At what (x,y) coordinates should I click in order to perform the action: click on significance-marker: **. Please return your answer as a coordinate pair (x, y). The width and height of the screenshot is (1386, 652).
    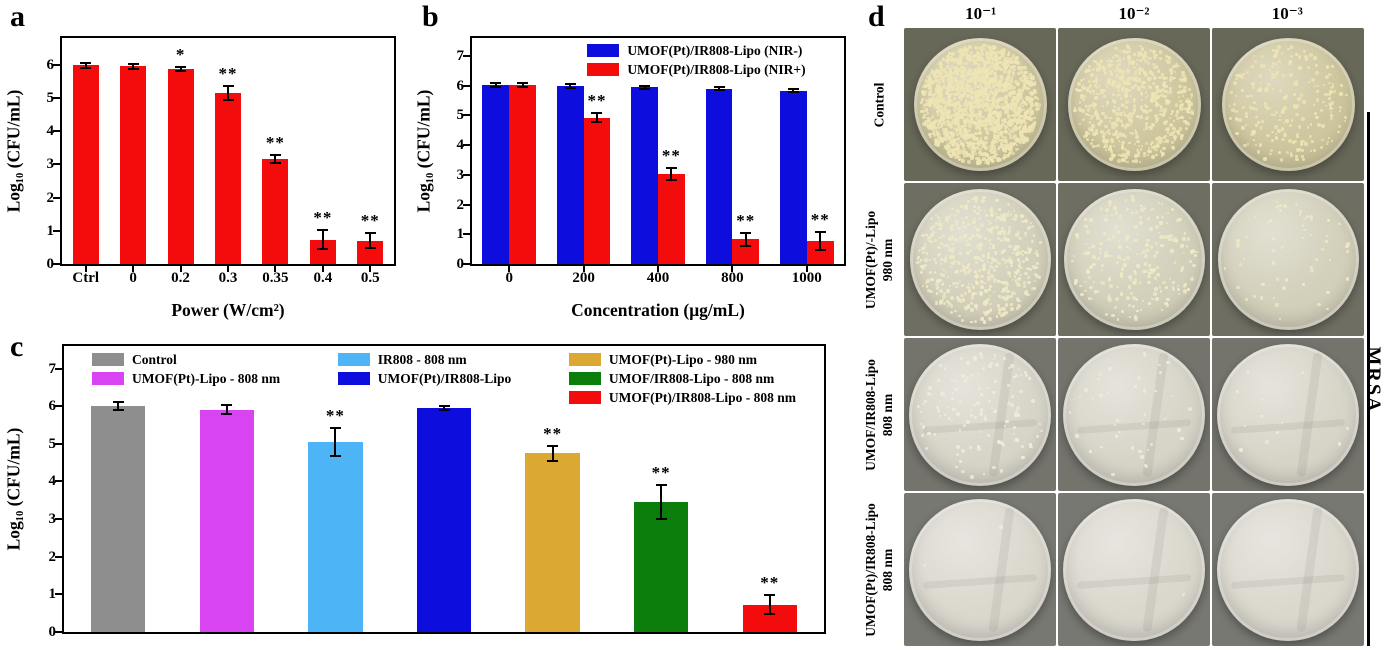
    Looking at the image, I should click on (820, 219).